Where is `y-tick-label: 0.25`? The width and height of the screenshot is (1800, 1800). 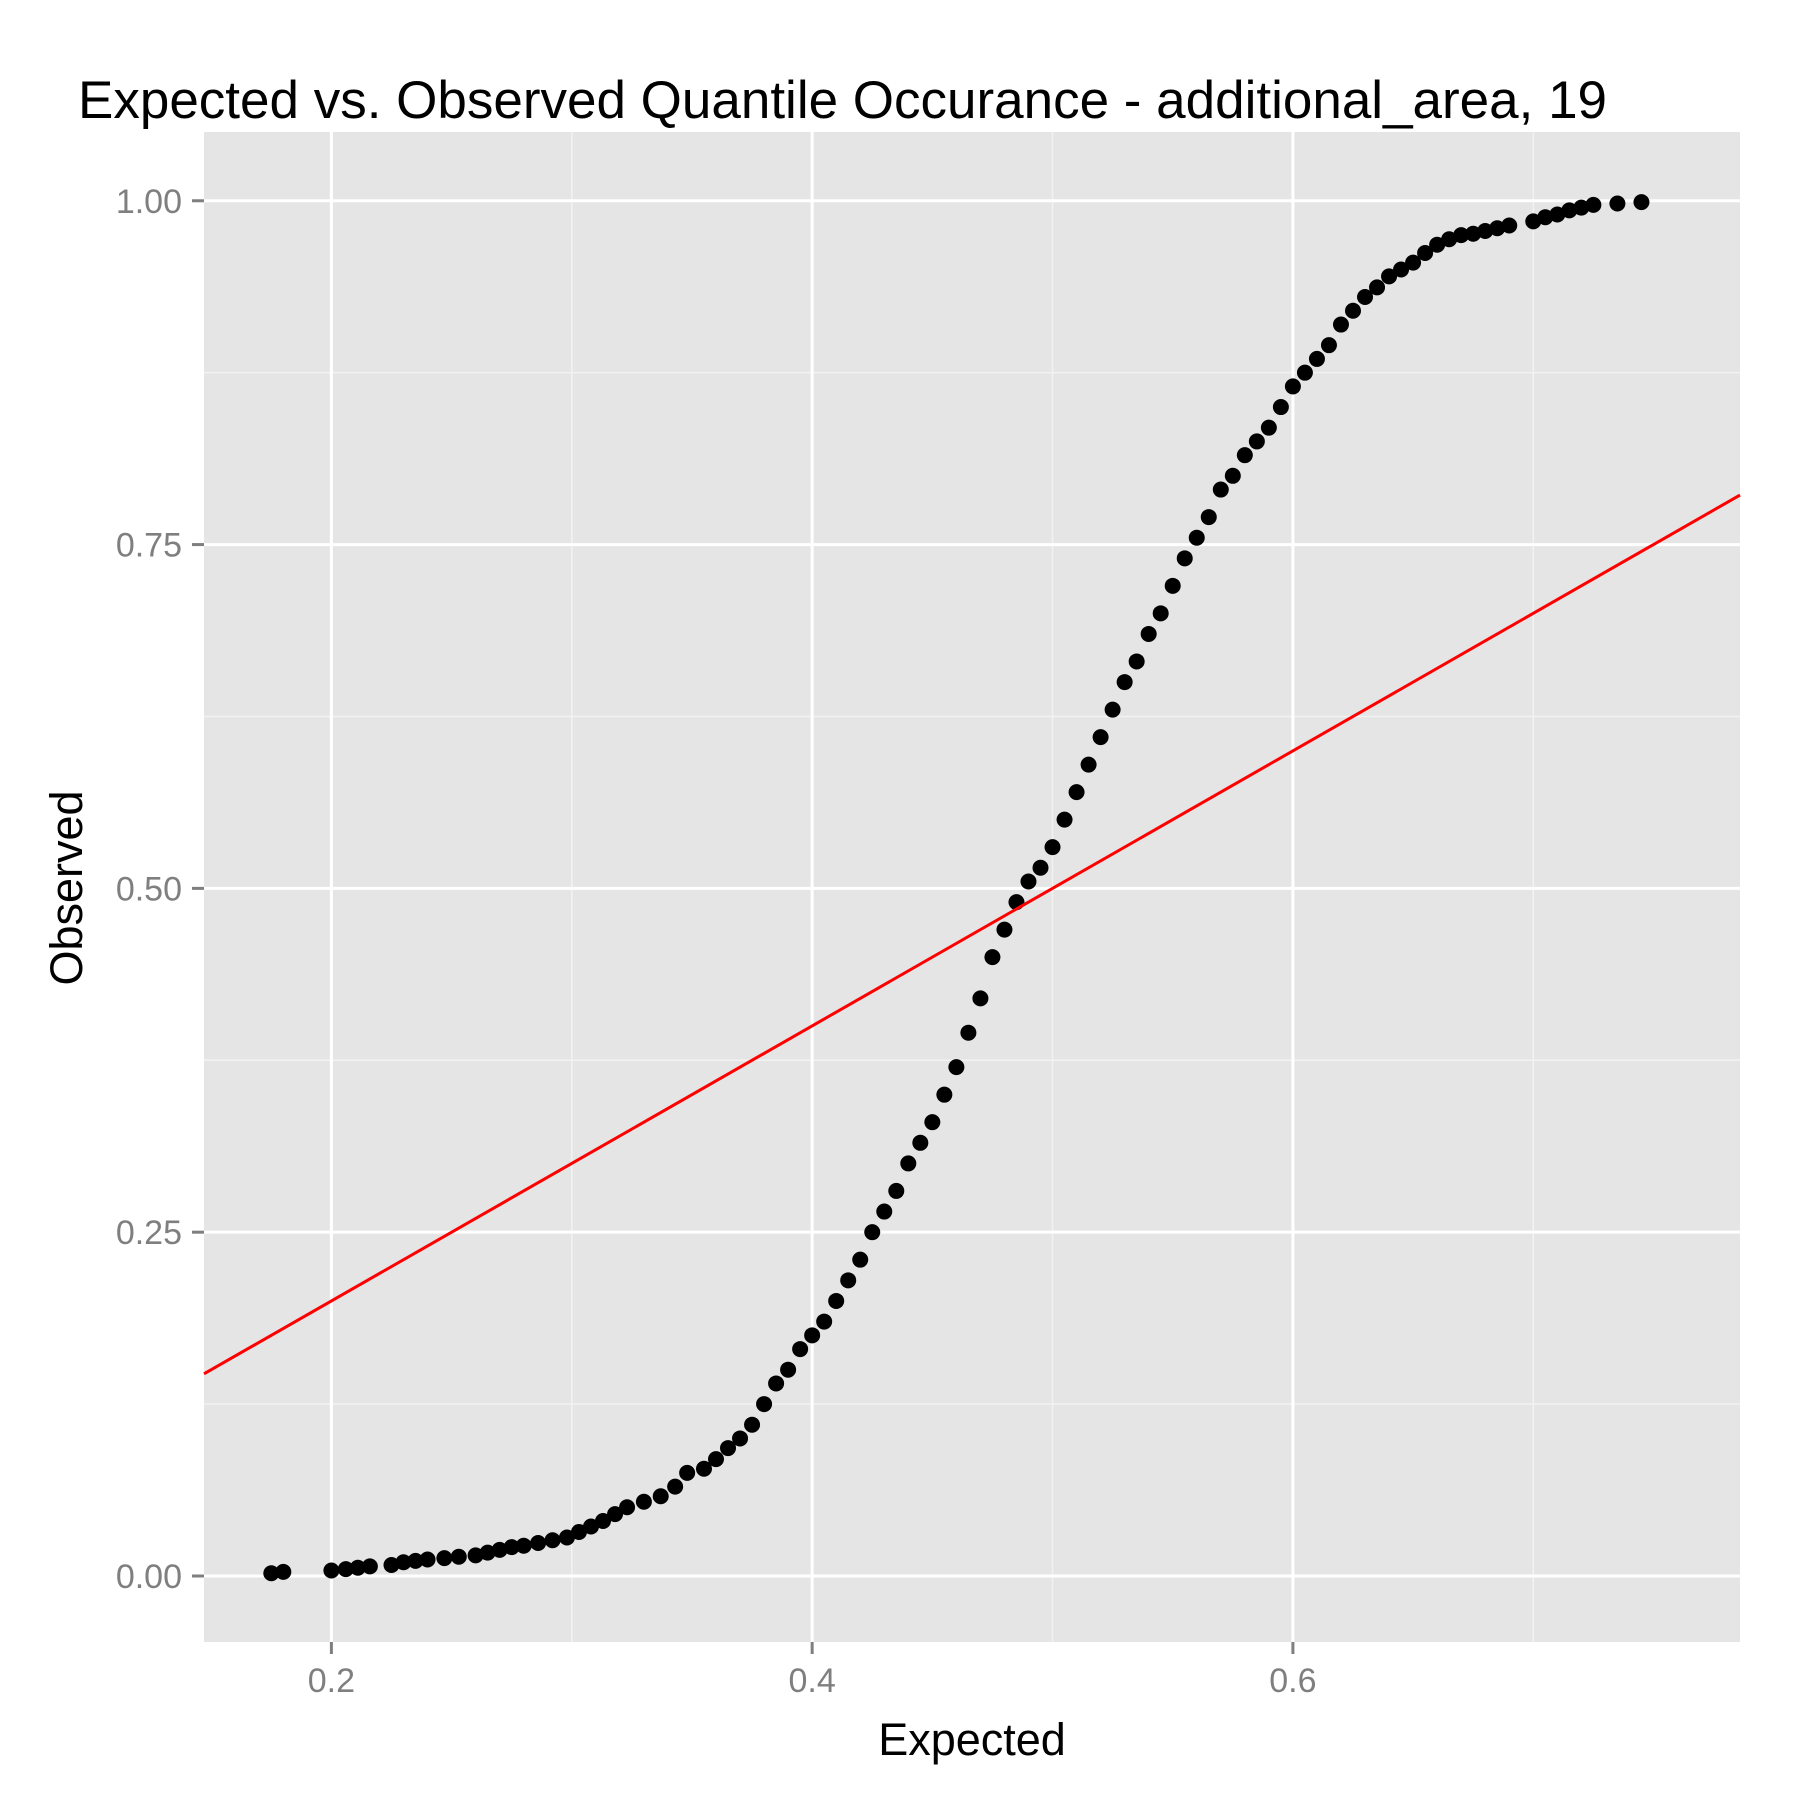
y-tick-label: 0.25 is located at coordinates (149, 1233).